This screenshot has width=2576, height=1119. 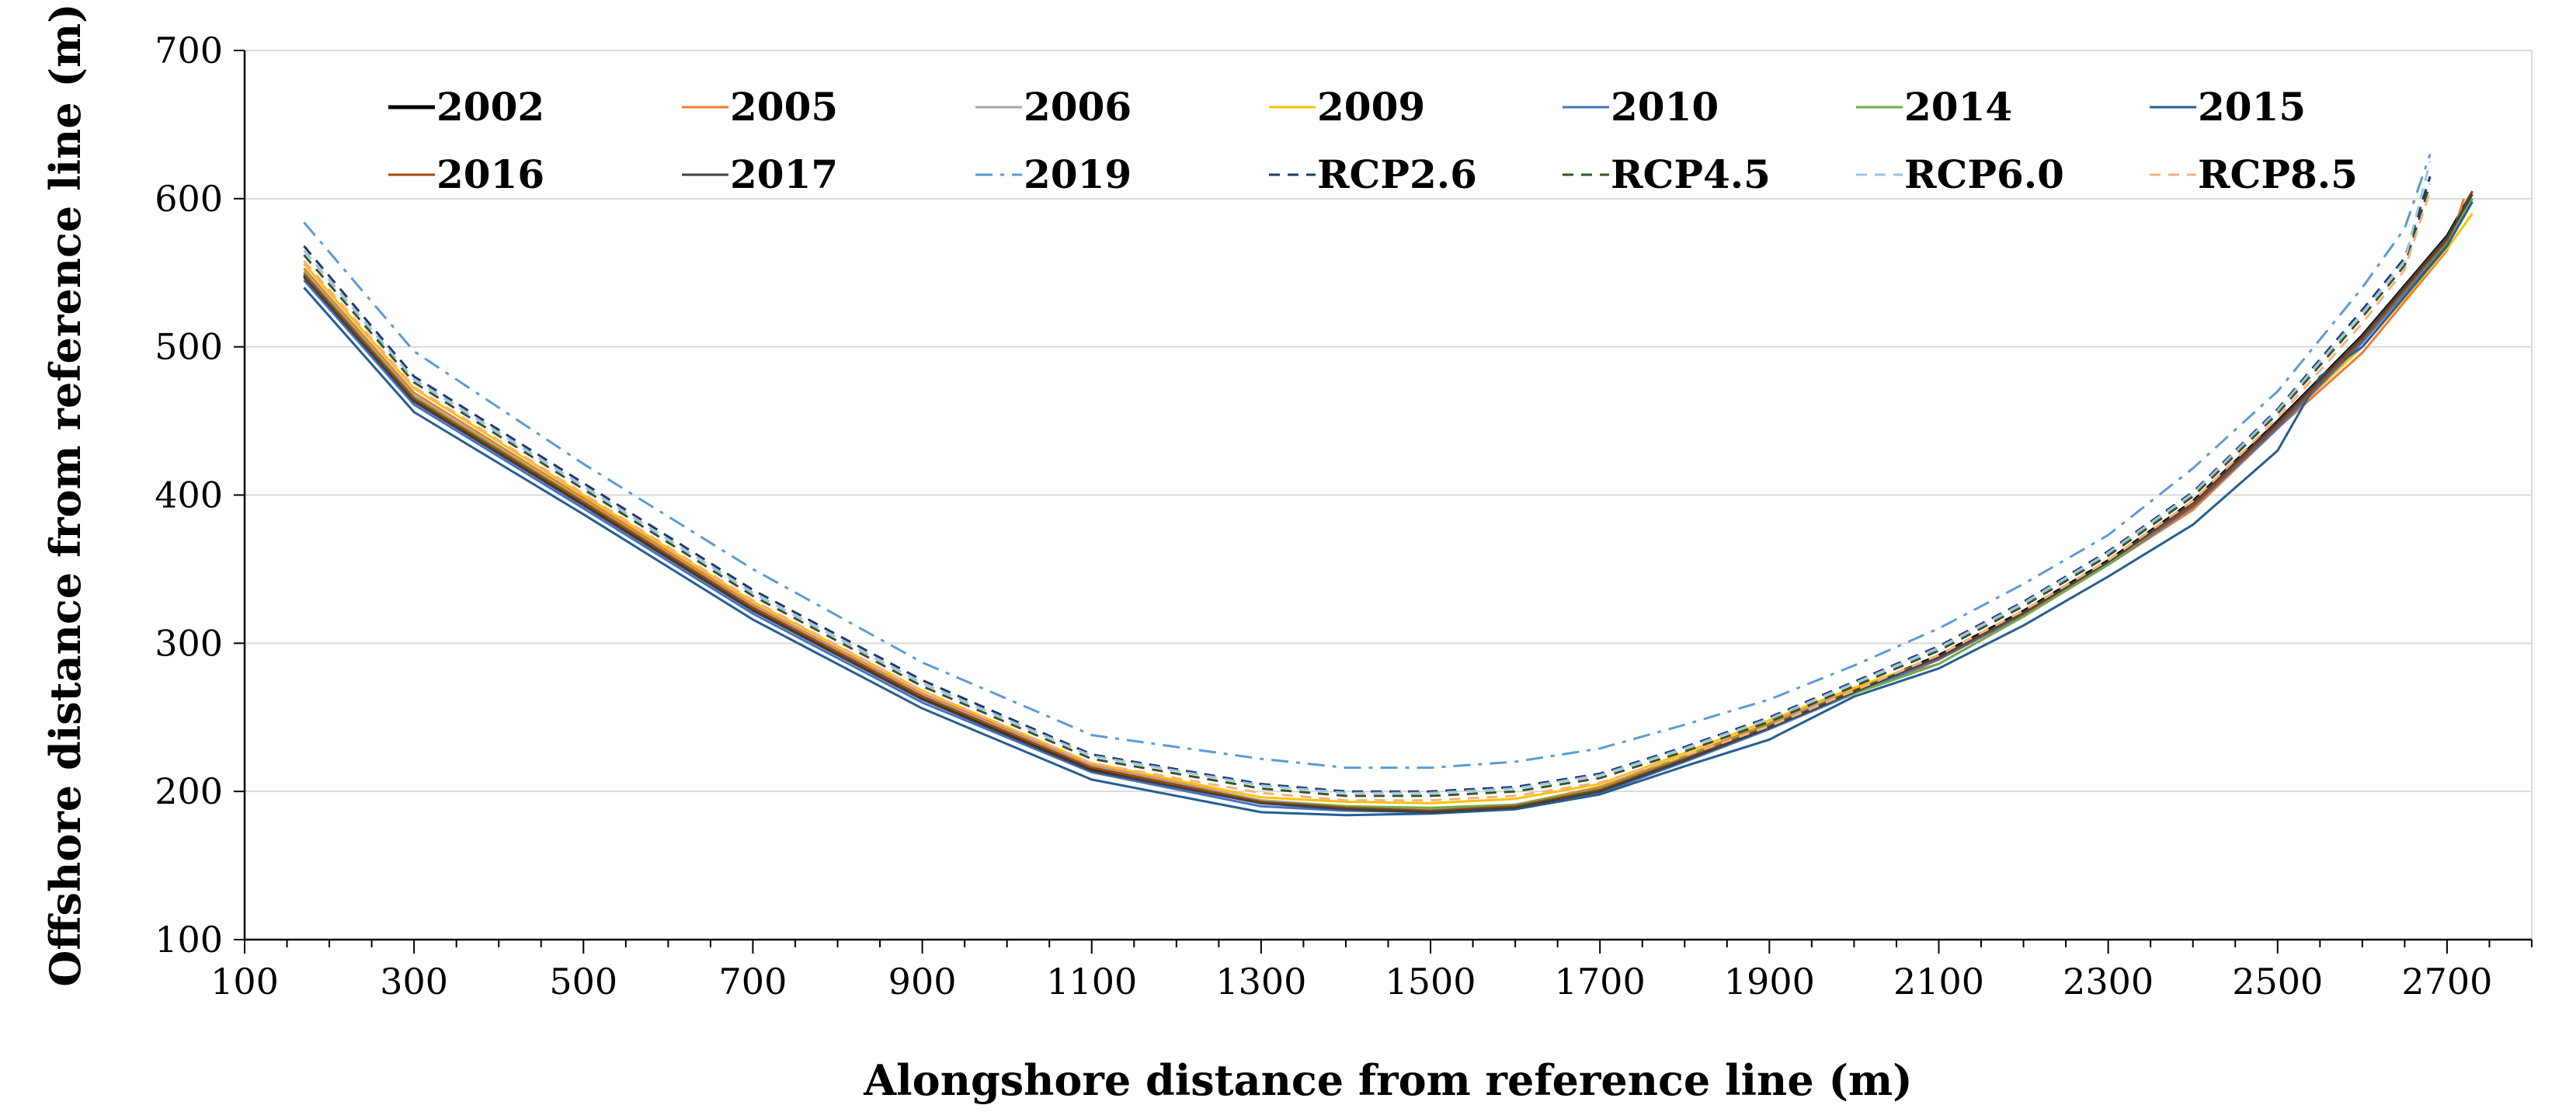 What do you see at coordinates (1600, 982) in the screenshot?
I see `x-tick-label: 1700` at bounding box center [1600, 982].